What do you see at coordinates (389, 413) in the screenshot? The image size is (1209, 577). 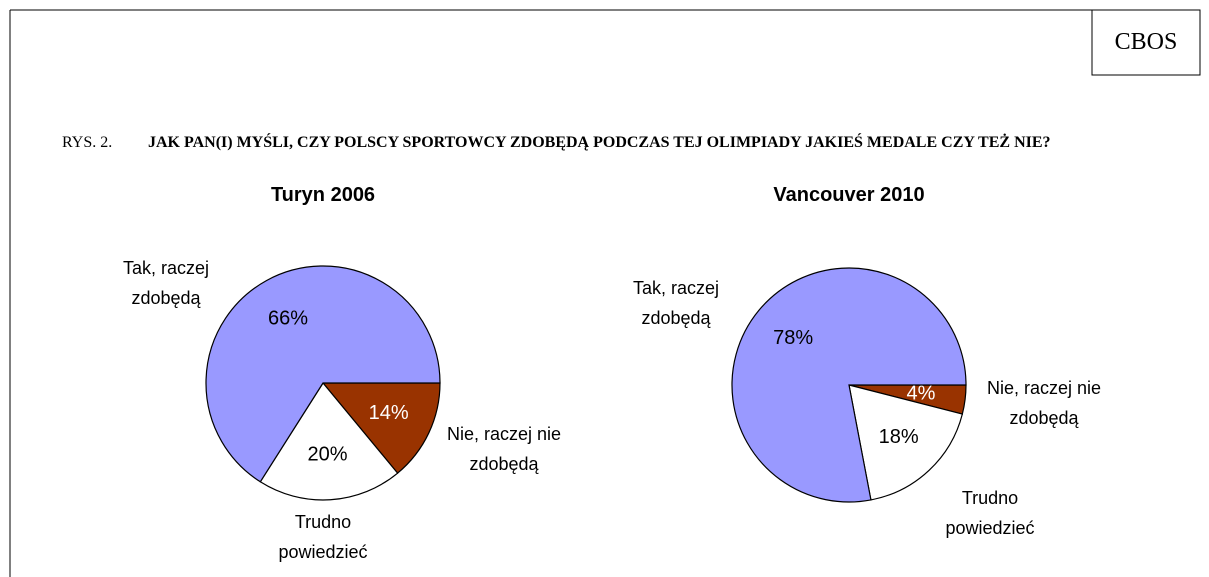 I see `value-label: 14%` at bounding box center [389, 413].